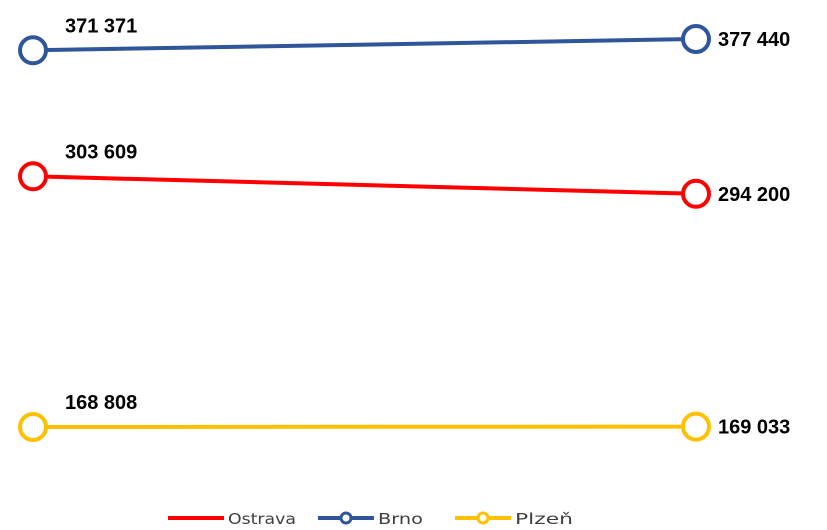 The image size is (827, 530). Describe the element at coordinates (101, 403) in the screenshot. I see `data-label-plzen-start: 168 808` at that location.